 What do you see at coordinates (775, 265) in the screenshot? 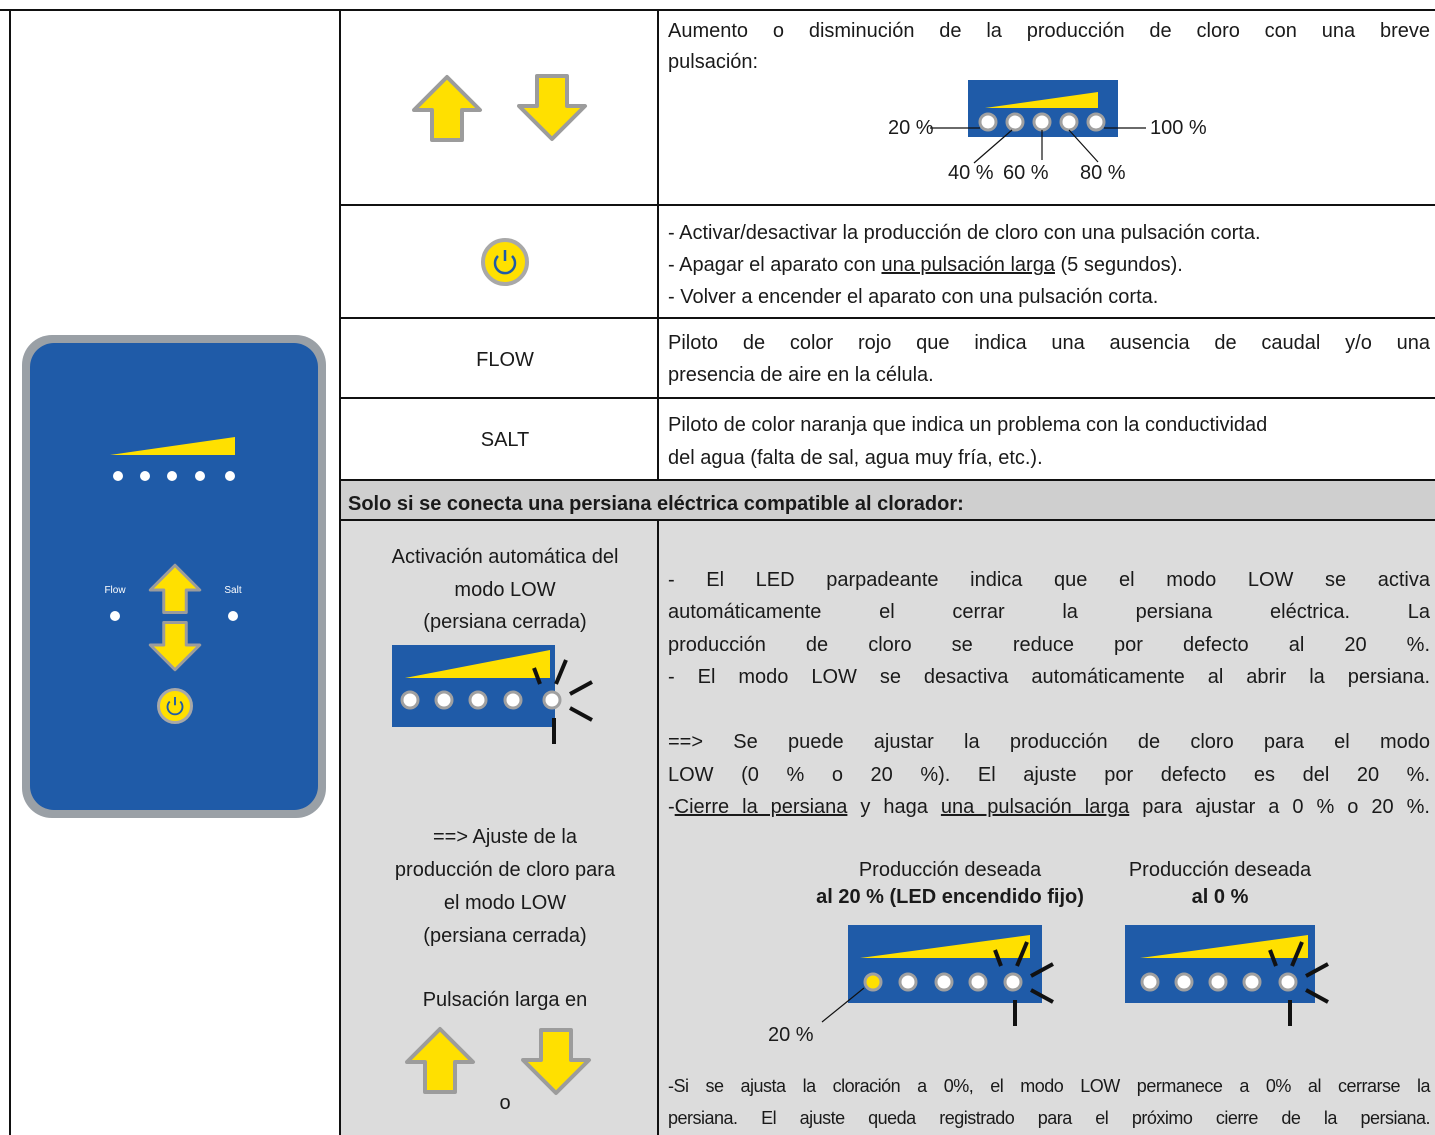
I see `text-segment: - Apagar el aparato con` at bounding box center [775, 265].